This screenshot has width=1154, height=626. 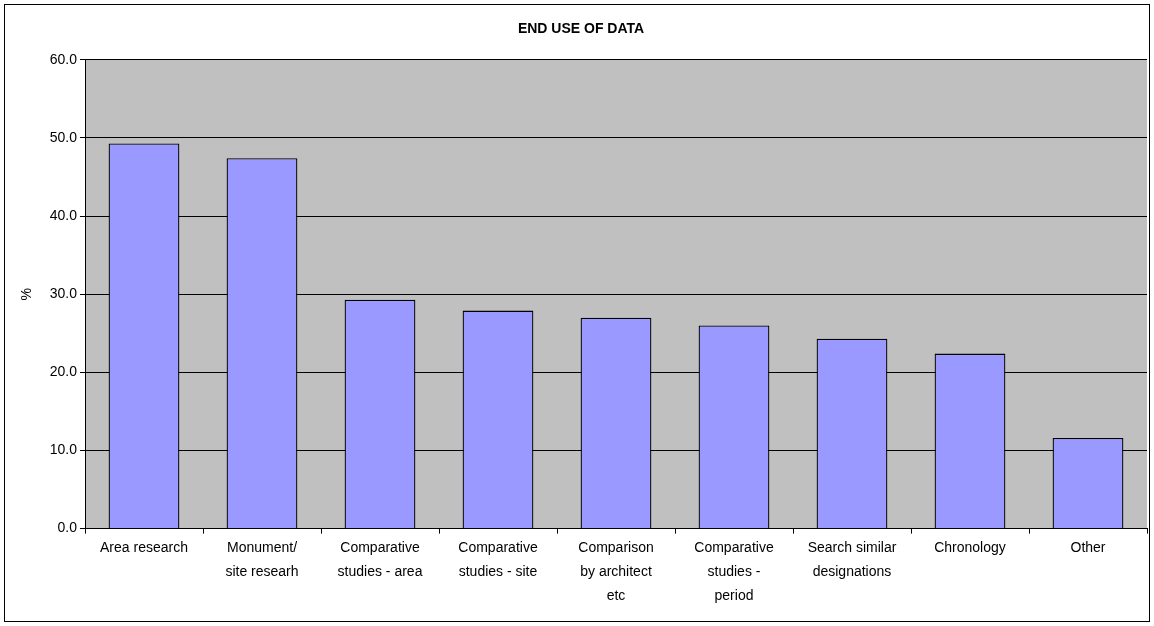 I want to click on x-tick-label: Monument/ site researh, so click(x=262, y=559).